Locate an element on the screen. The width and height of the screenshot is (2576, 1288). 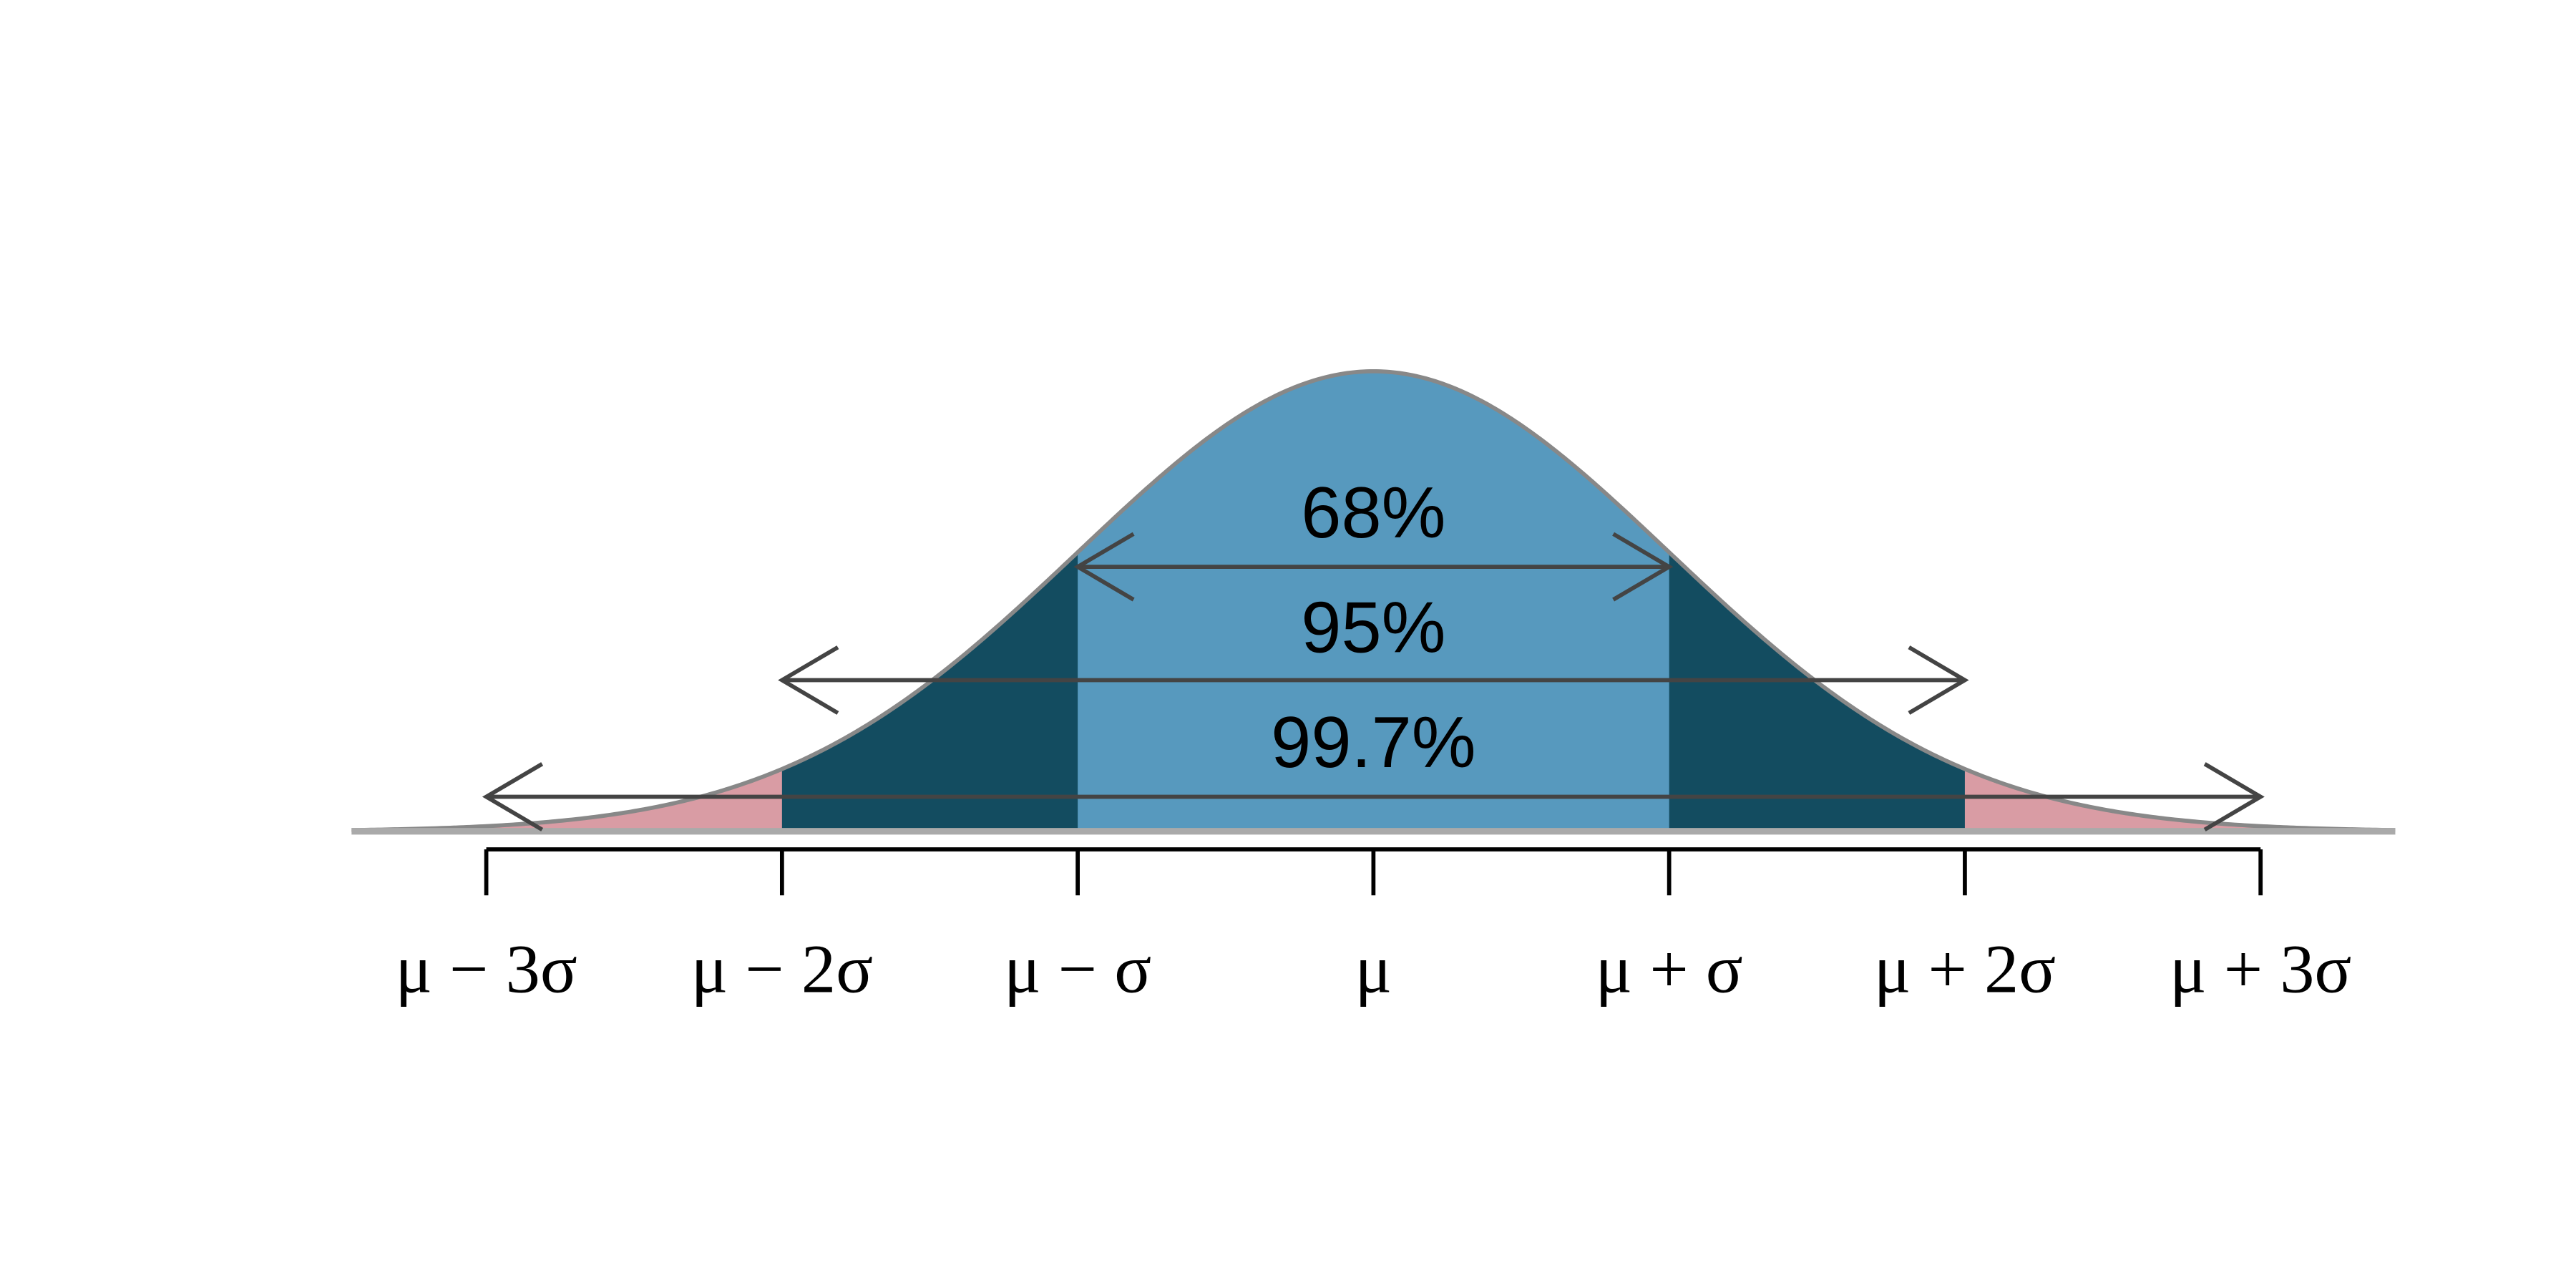
region-1sd is located at coordinates (1373, 601).